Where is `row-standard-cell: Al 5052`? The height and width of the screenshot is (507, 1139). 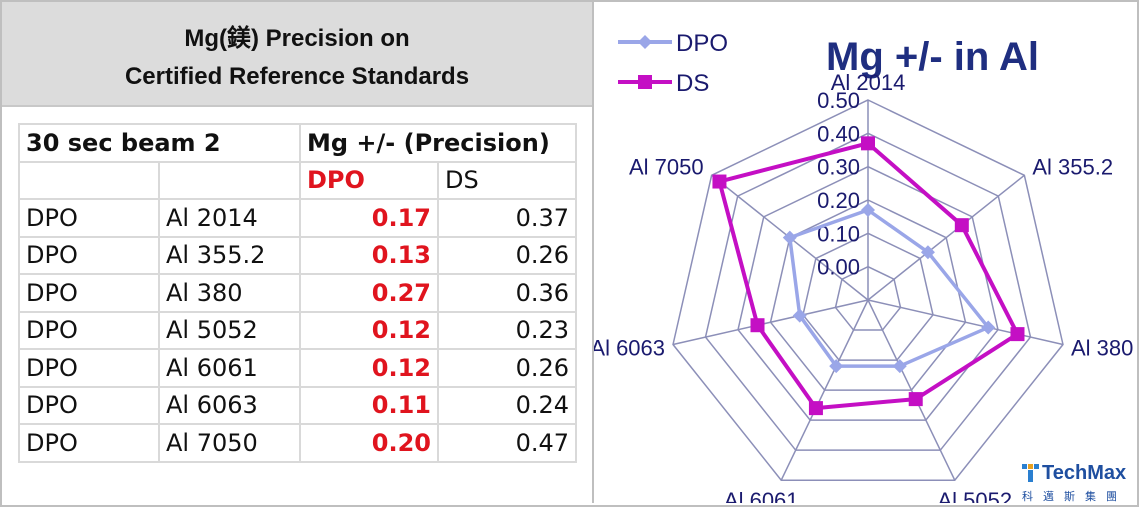 row-standard-cell: Al 5052 is located at coordinates (229, 330).